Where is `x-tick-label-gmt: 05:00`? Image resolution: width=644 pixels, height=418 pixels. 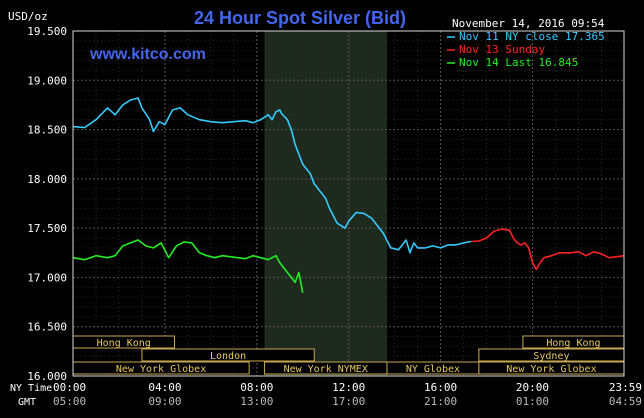
x-tick-label-gmt: 05:00 is located at coordinates (69, 401).